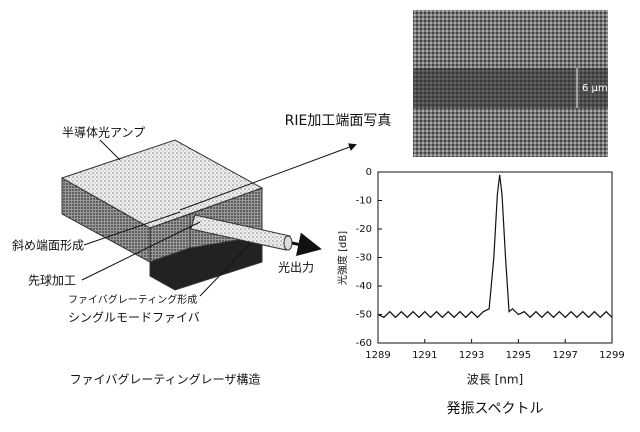 The width and height of the screenshot is (640, 432). What do you see at coordinates (595, 88) in the screenshot?
I see `scale-label: 6 μm` at bounding box center [595, 88].